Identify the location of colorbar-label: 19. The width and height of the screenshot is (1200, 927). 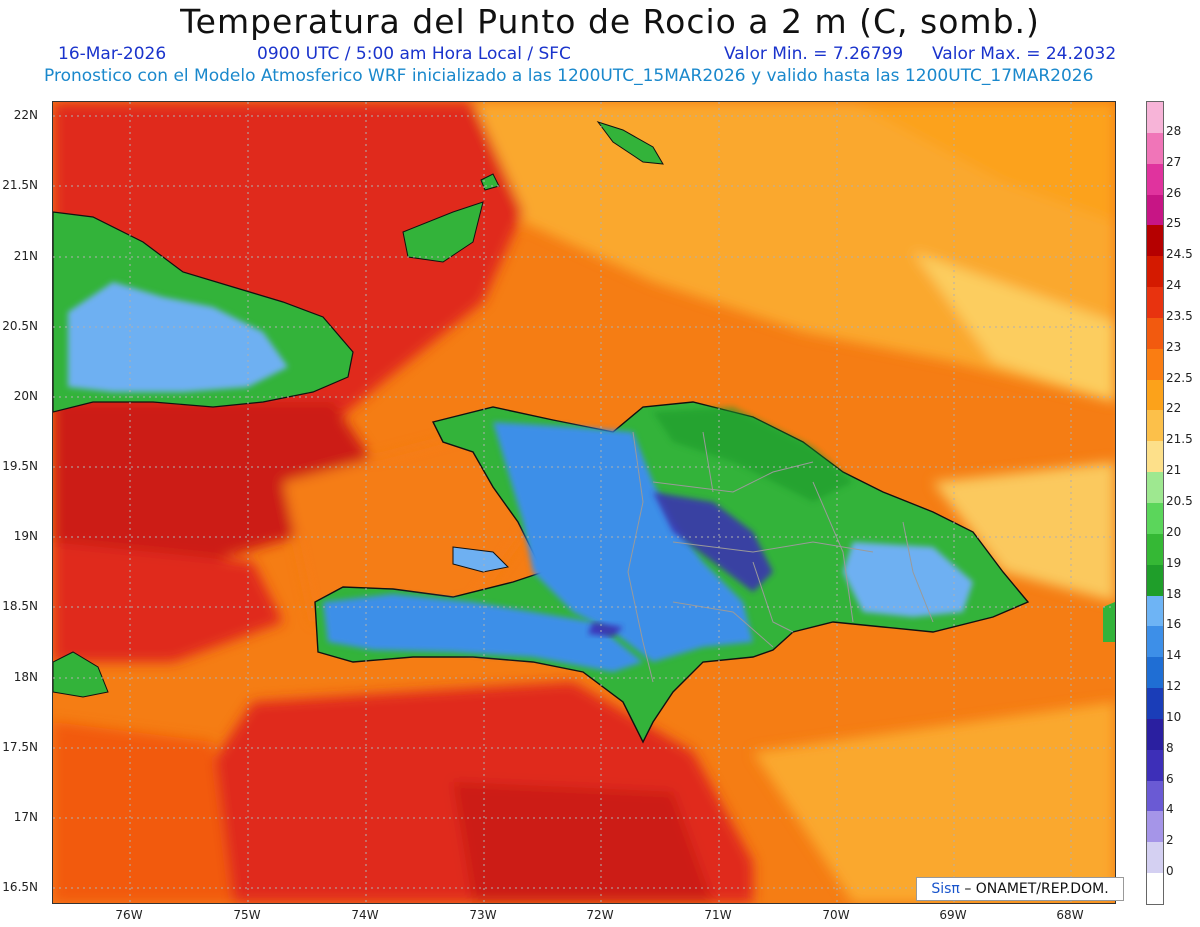
(1174, 562).